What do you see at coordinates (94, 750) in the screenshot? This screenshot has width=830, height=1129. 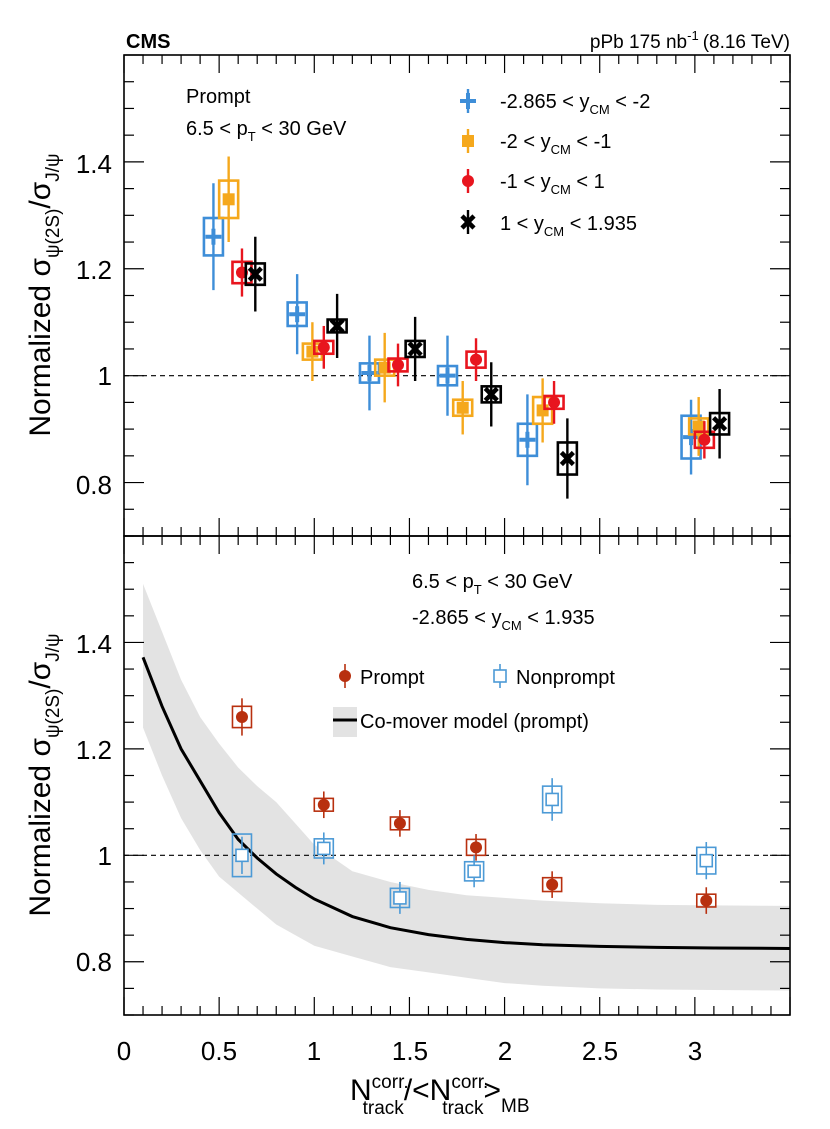 I see `bottom-ytick-label-1.2: 1.2` at bounding box center [94, 750].